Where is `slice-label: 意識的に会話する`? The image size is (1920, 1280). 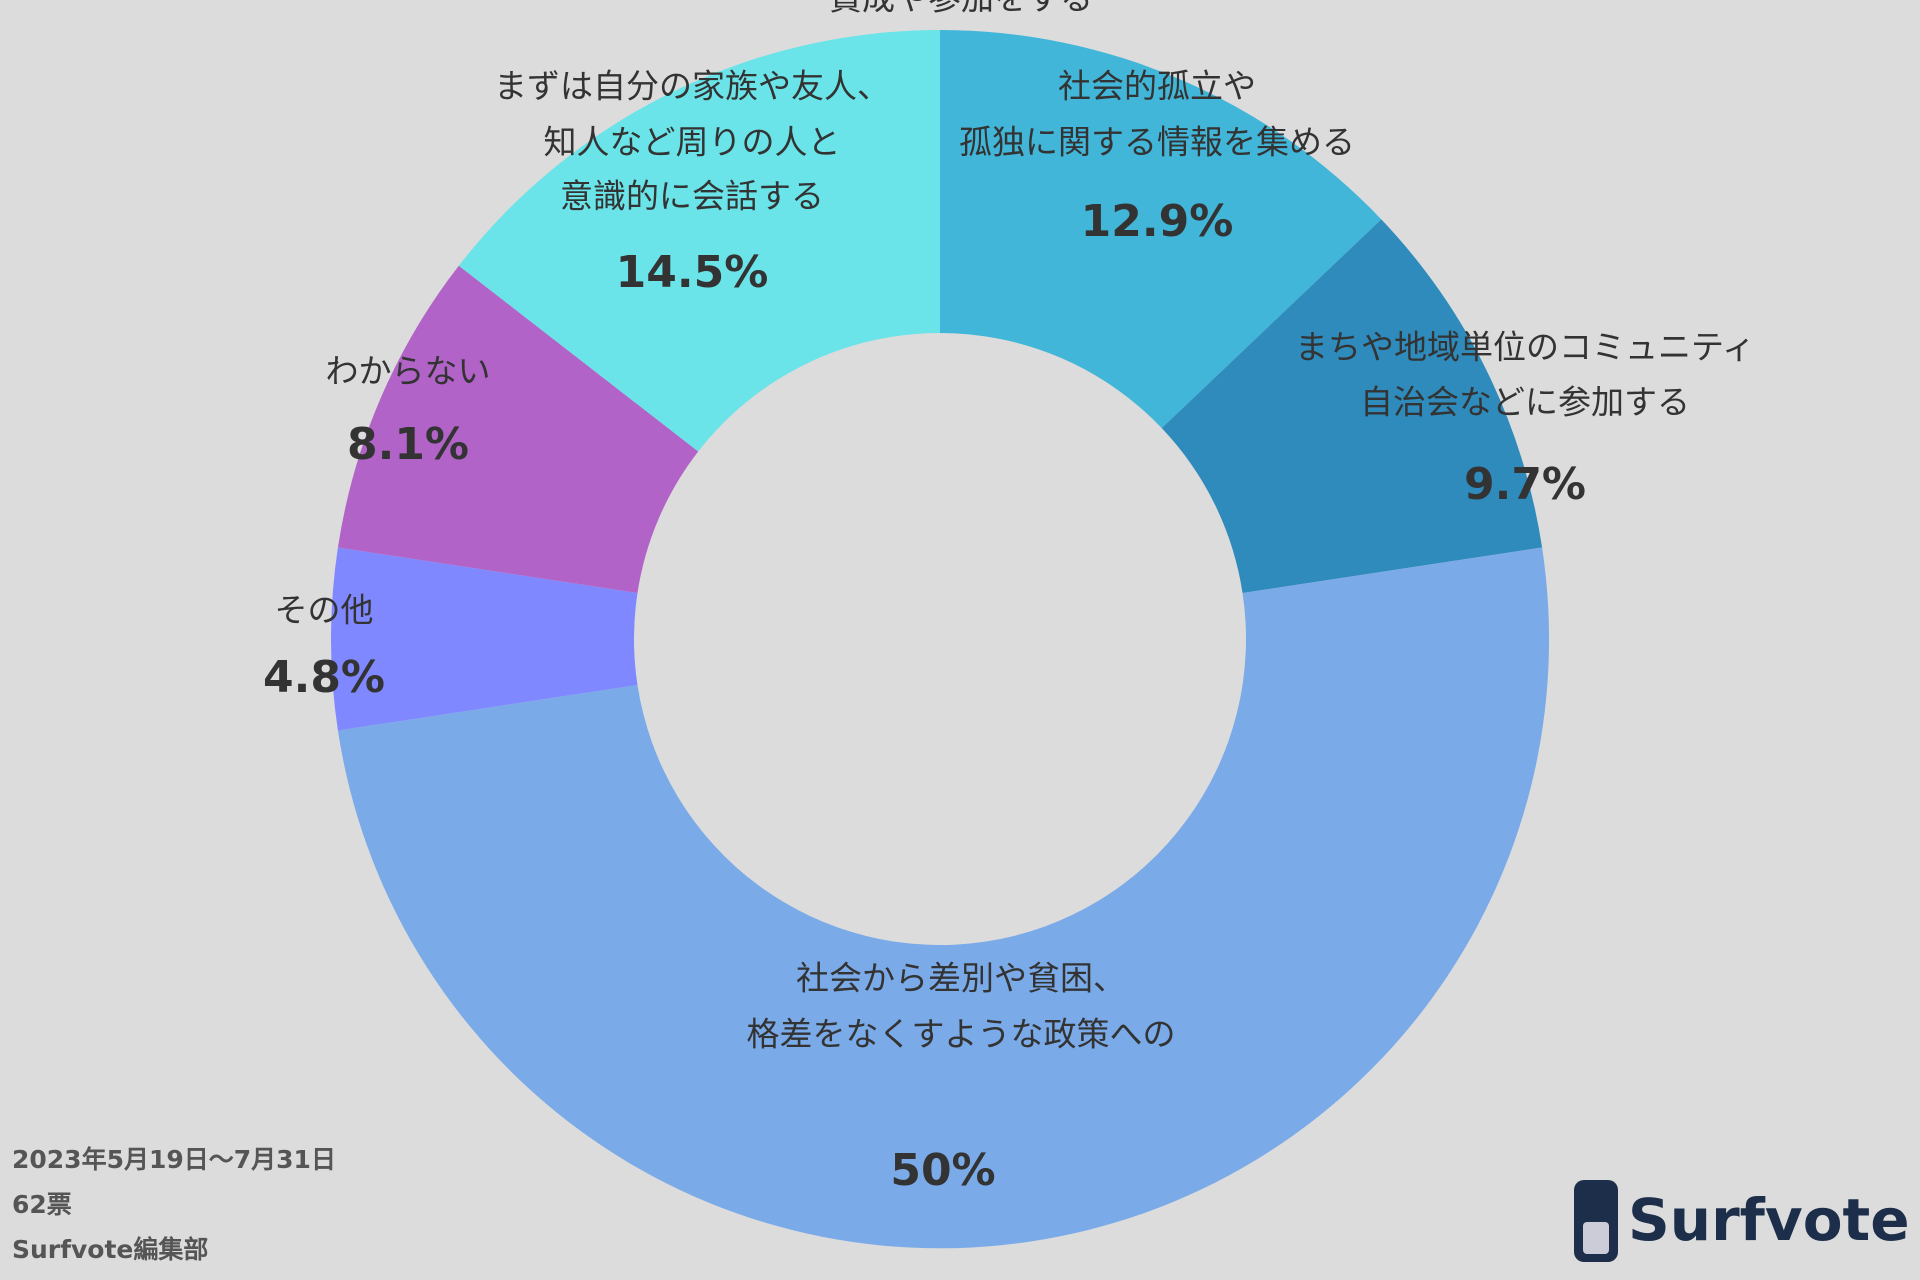
slice-label: 意識的に会話する is located at coordinates (692, 196).